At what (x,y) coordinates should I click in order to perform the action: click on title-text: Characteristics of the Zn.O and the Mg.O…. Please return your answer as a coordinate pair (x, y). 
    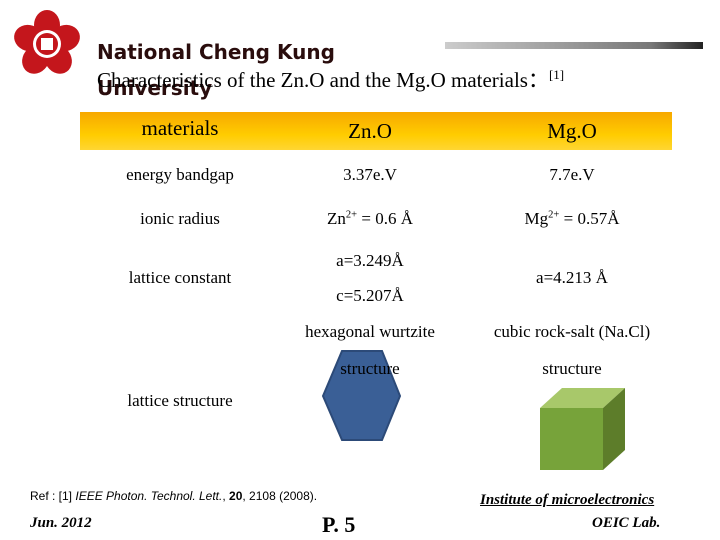
    Looking at the image, I should click on (323, 80).